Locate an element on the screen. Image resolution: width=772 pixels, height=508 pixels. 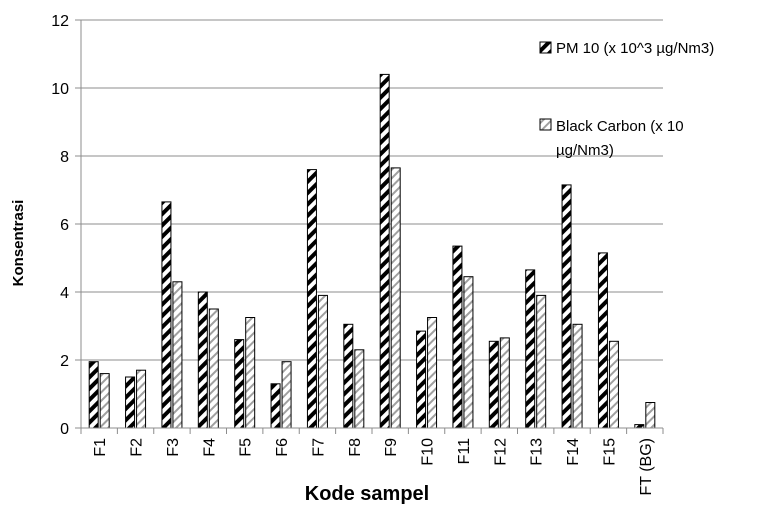
x-tick-label: F14 is located at coordinates (573, 452).